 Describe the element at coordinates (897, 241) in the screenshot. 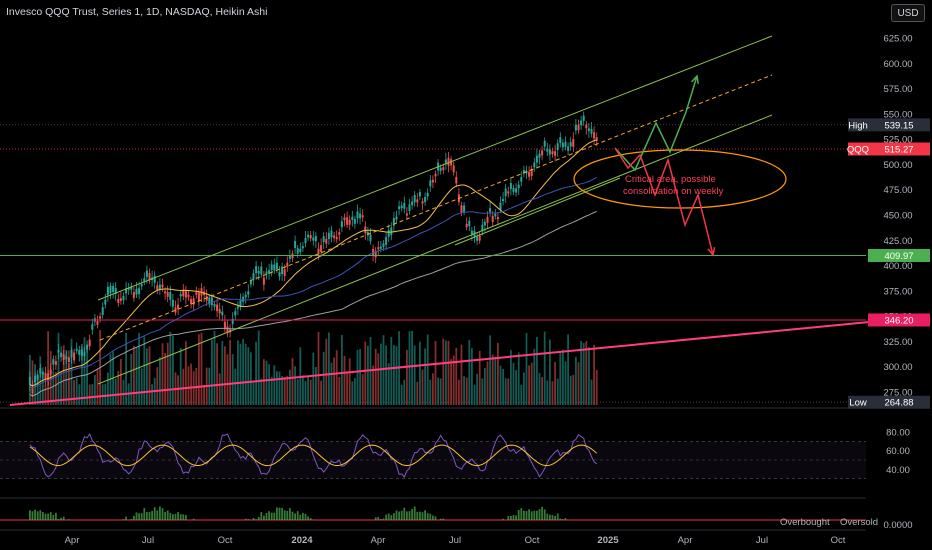

I see `price-tick-label: 425.00` at that location.